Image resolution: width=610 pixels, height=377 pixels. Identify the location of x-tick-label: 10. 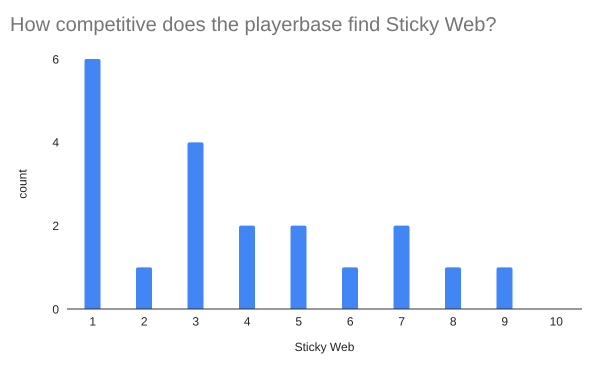
(557, 321).